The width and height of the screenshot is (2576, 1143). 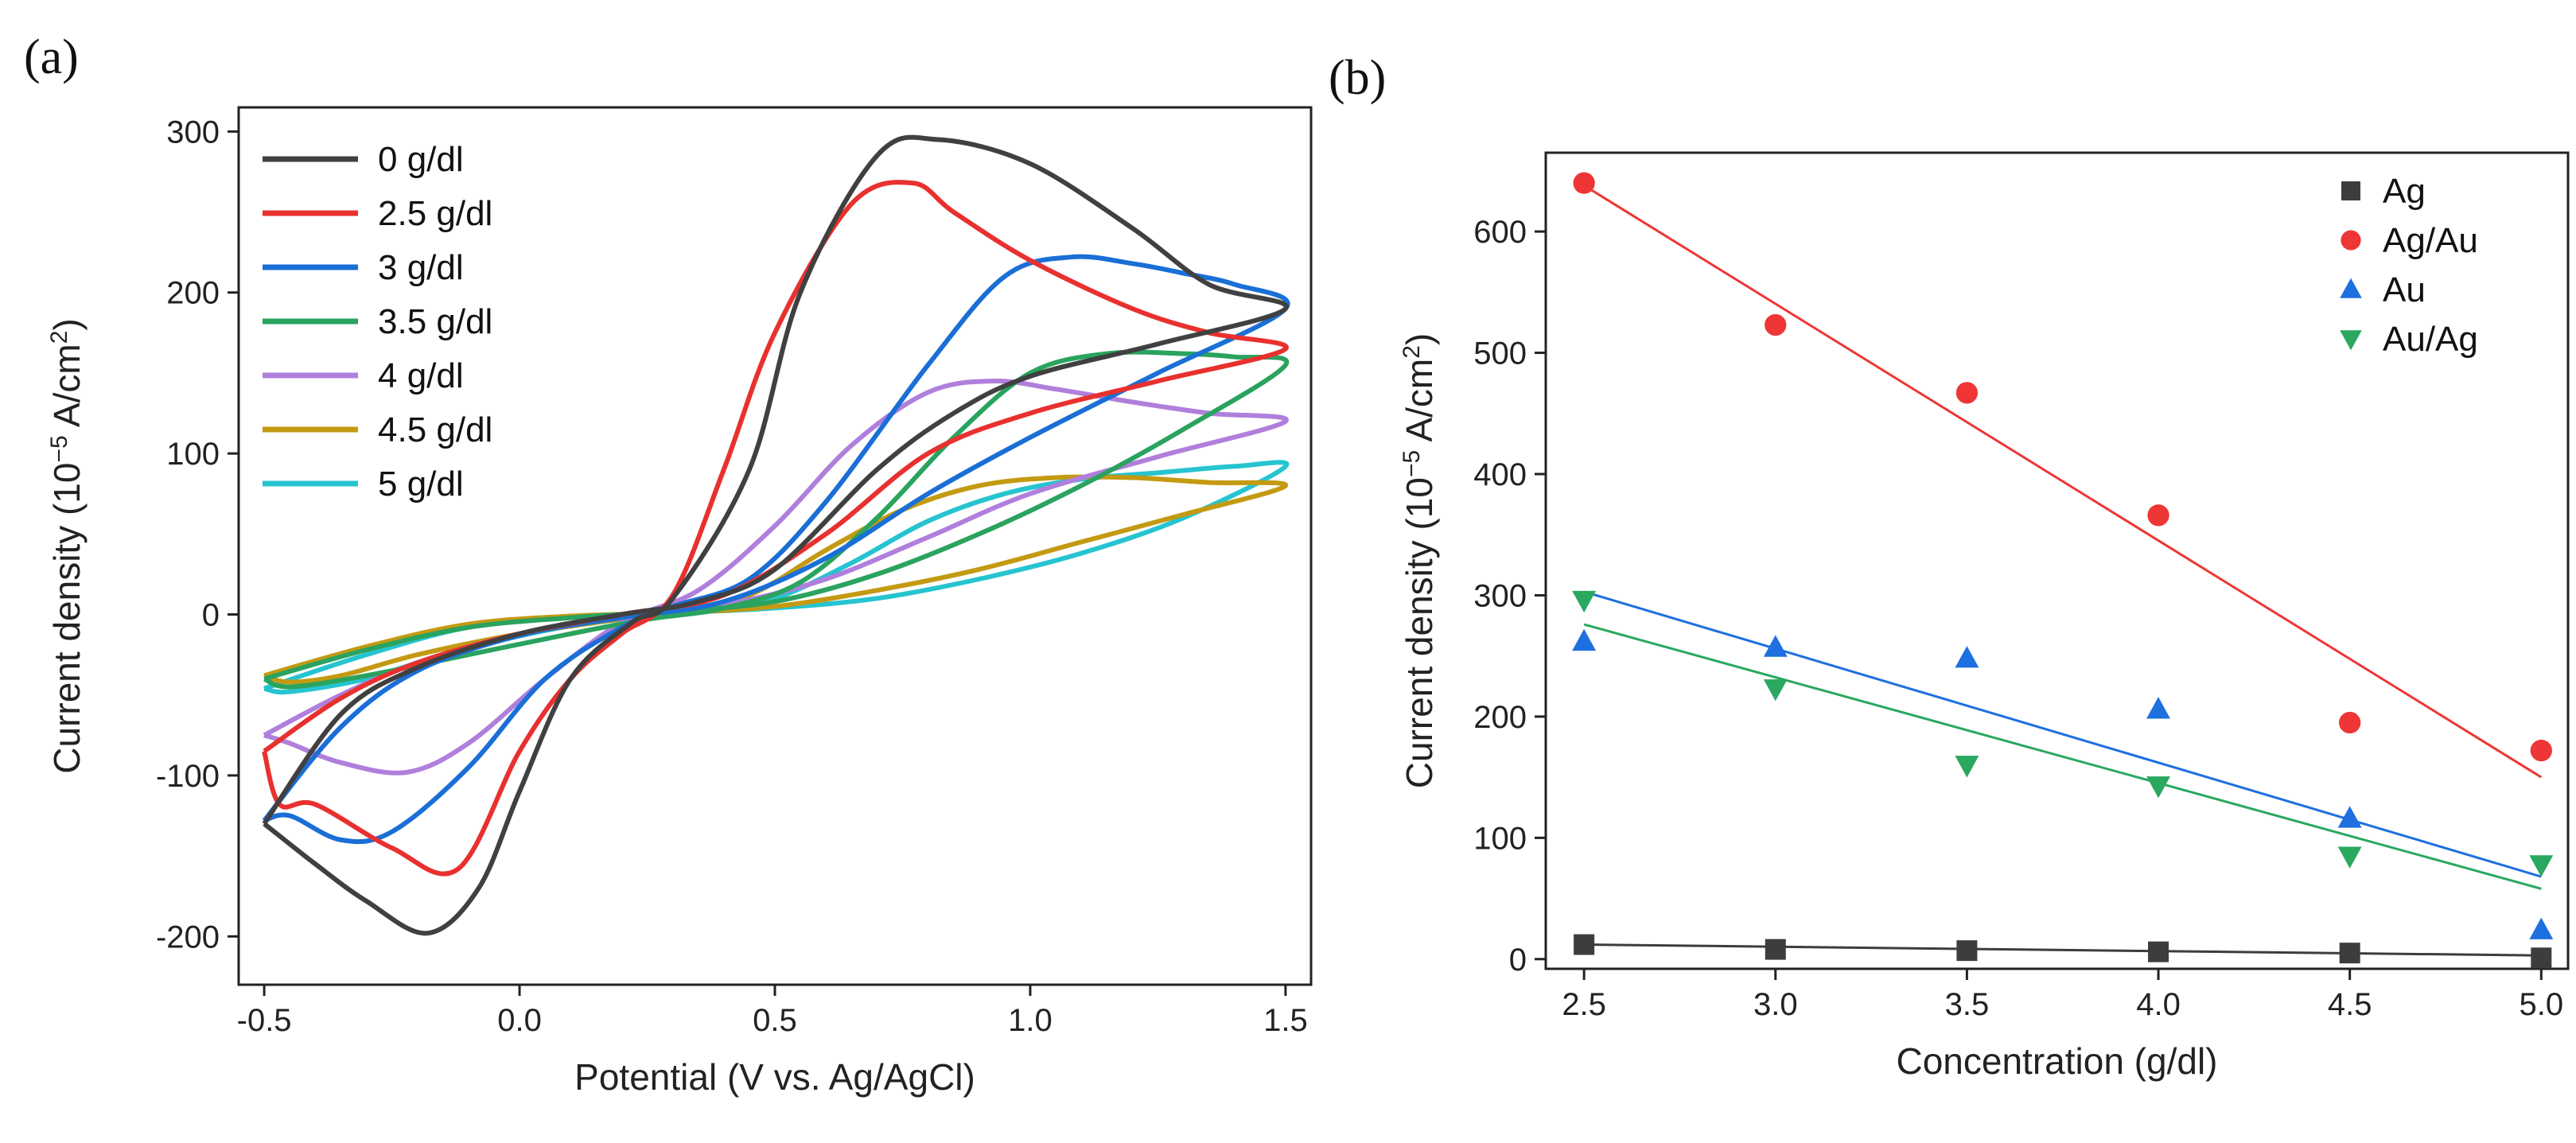 I want to click on a-y-tick-label: -100, so click(x=188, y=776).